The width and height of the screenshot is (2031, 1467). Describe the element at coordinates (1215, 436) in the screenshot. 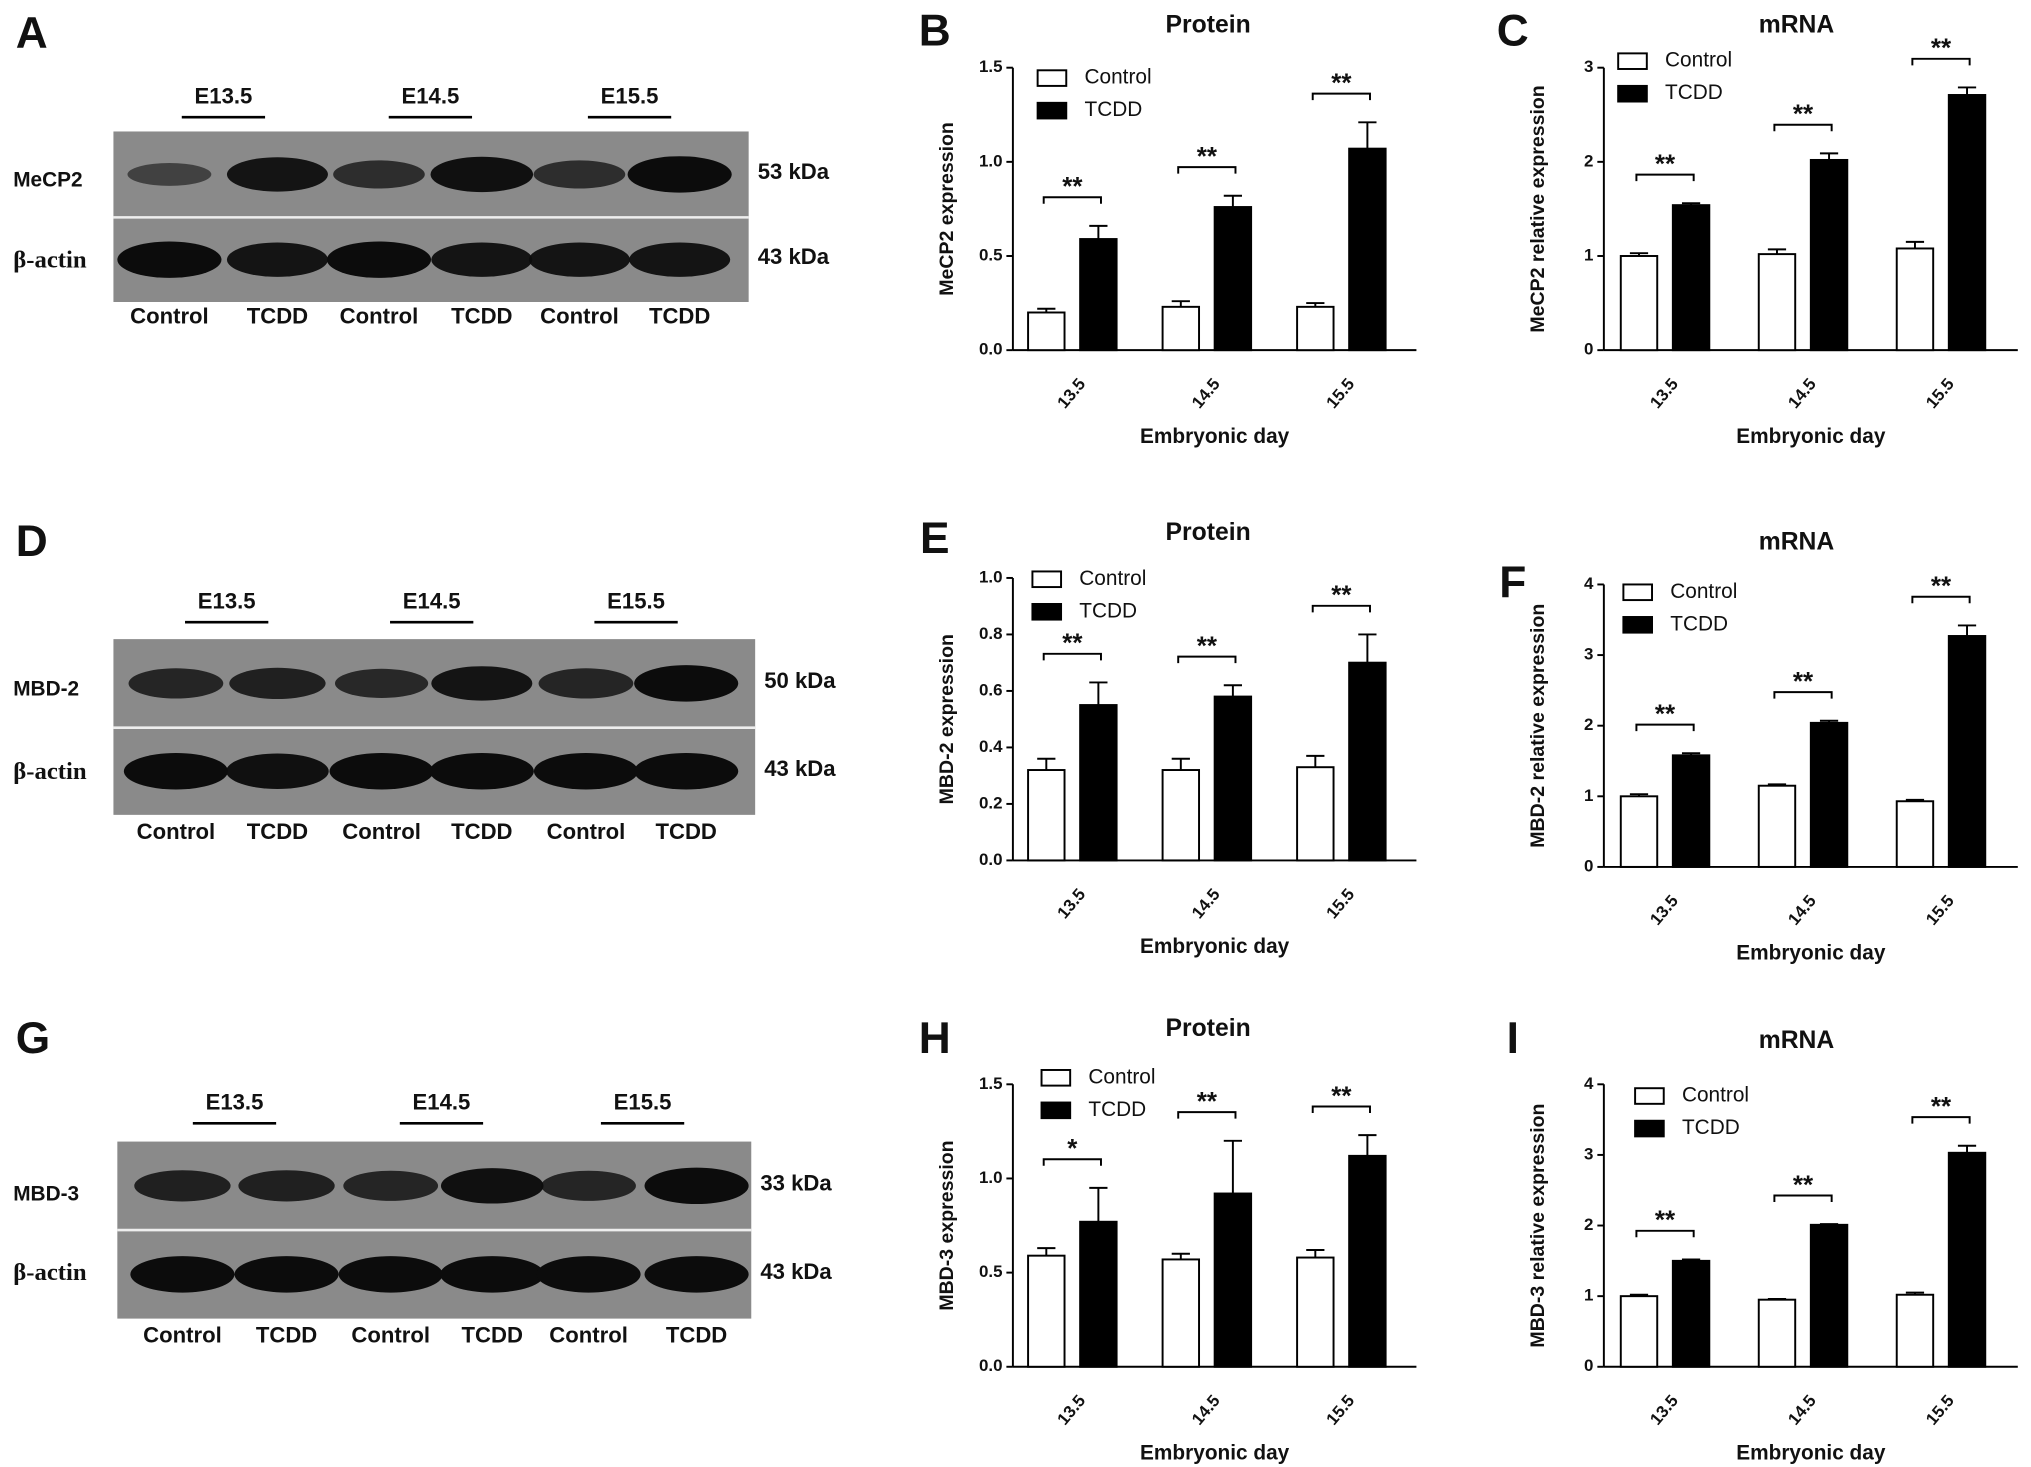

I see `x-axis-label: Embryonic day` at that location.